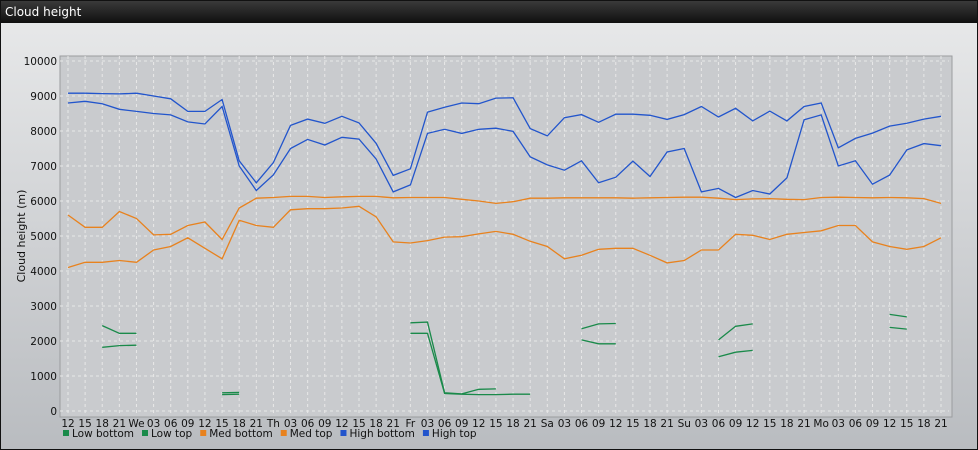  Describe the element at coordinates (43, 202) in the screenshot. I see `y-tick-label: 6000` at that location.